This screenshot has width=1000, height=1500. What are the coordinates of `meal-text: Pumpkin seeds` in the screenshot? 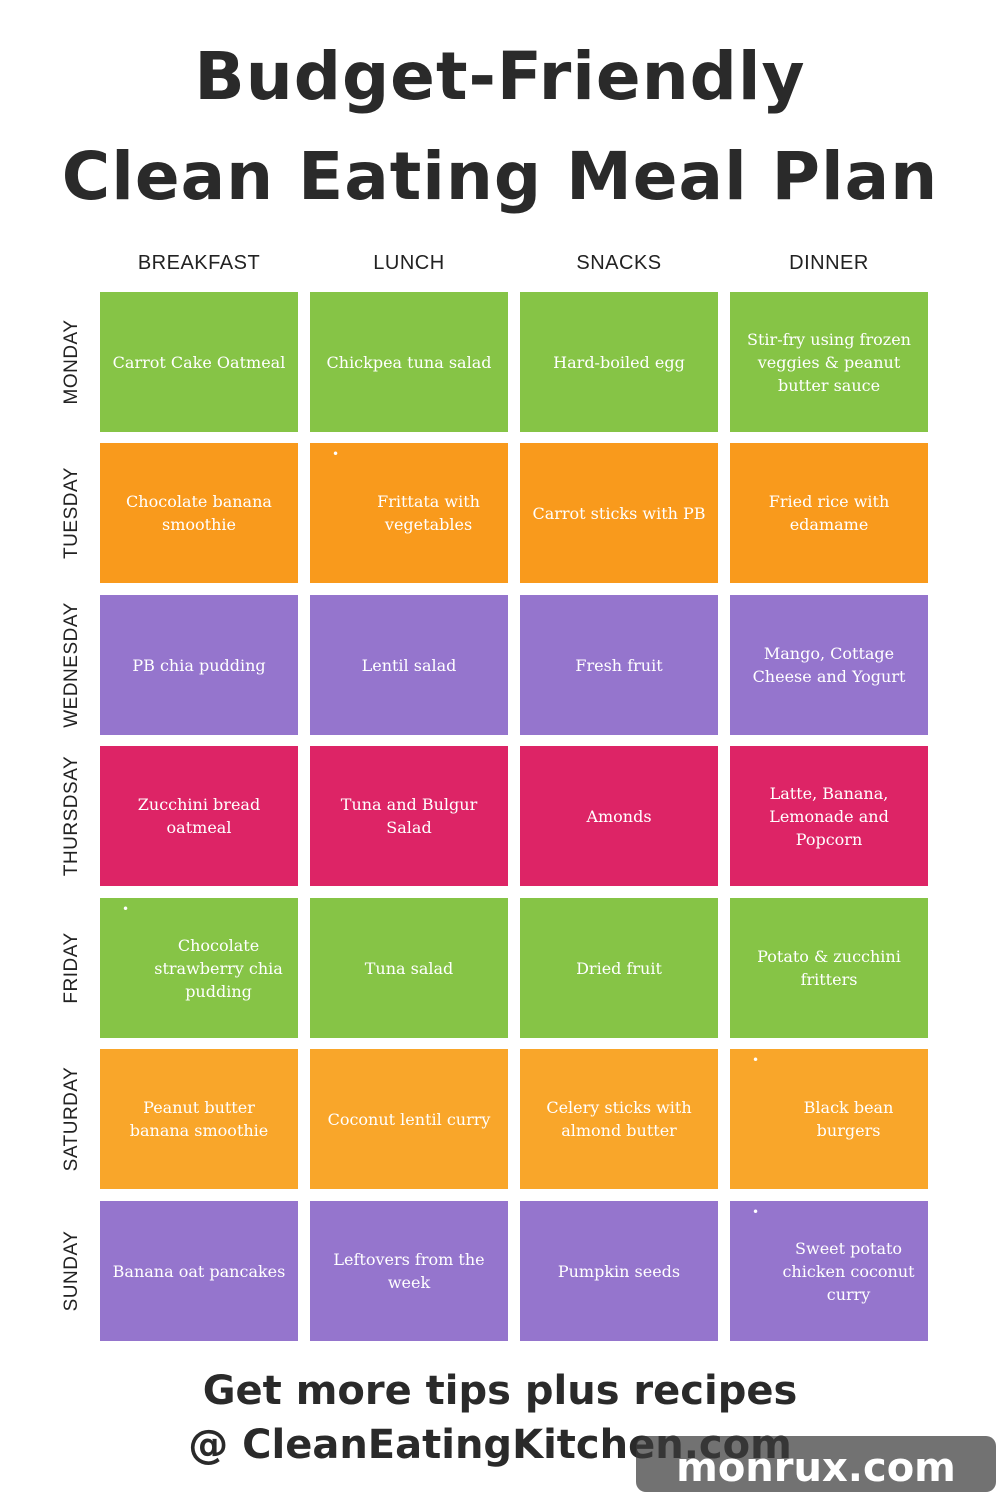 It's located at (619, 1271).